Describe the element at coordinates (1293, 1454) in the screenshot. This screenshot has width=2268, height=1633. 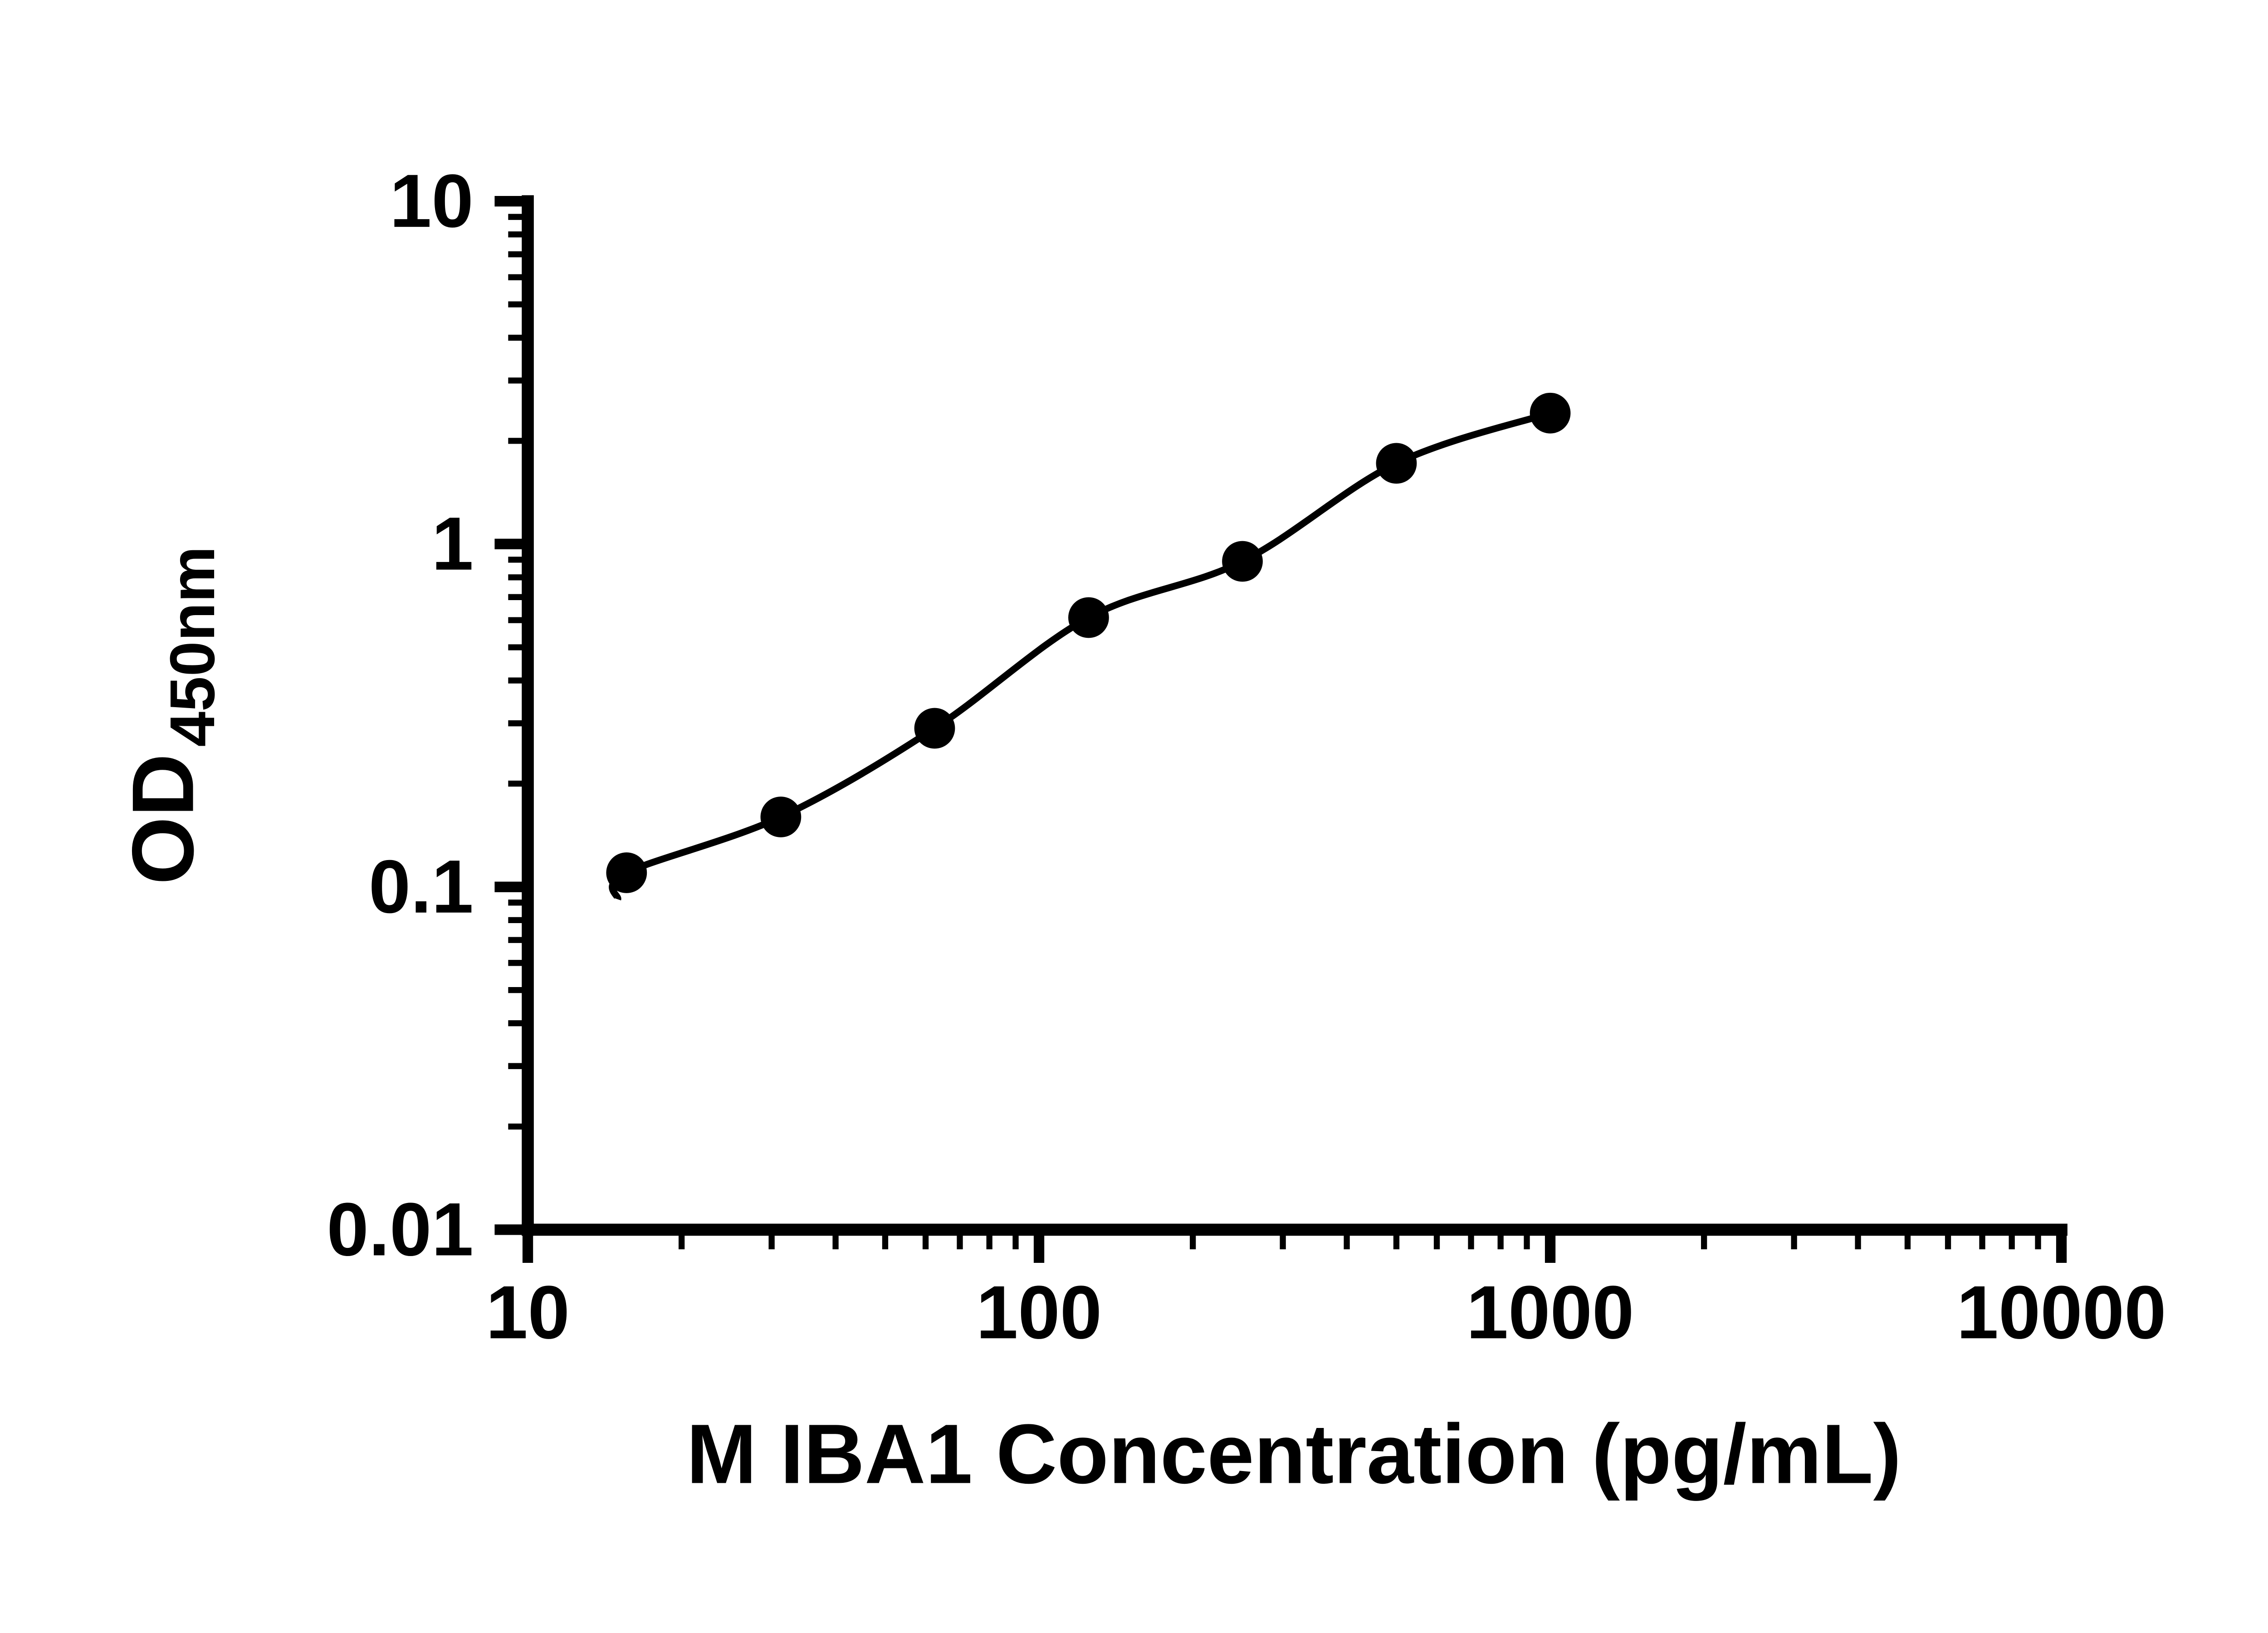
I see `x-axis-title: M IBA1 Concentration (pg/mL)` at that location.